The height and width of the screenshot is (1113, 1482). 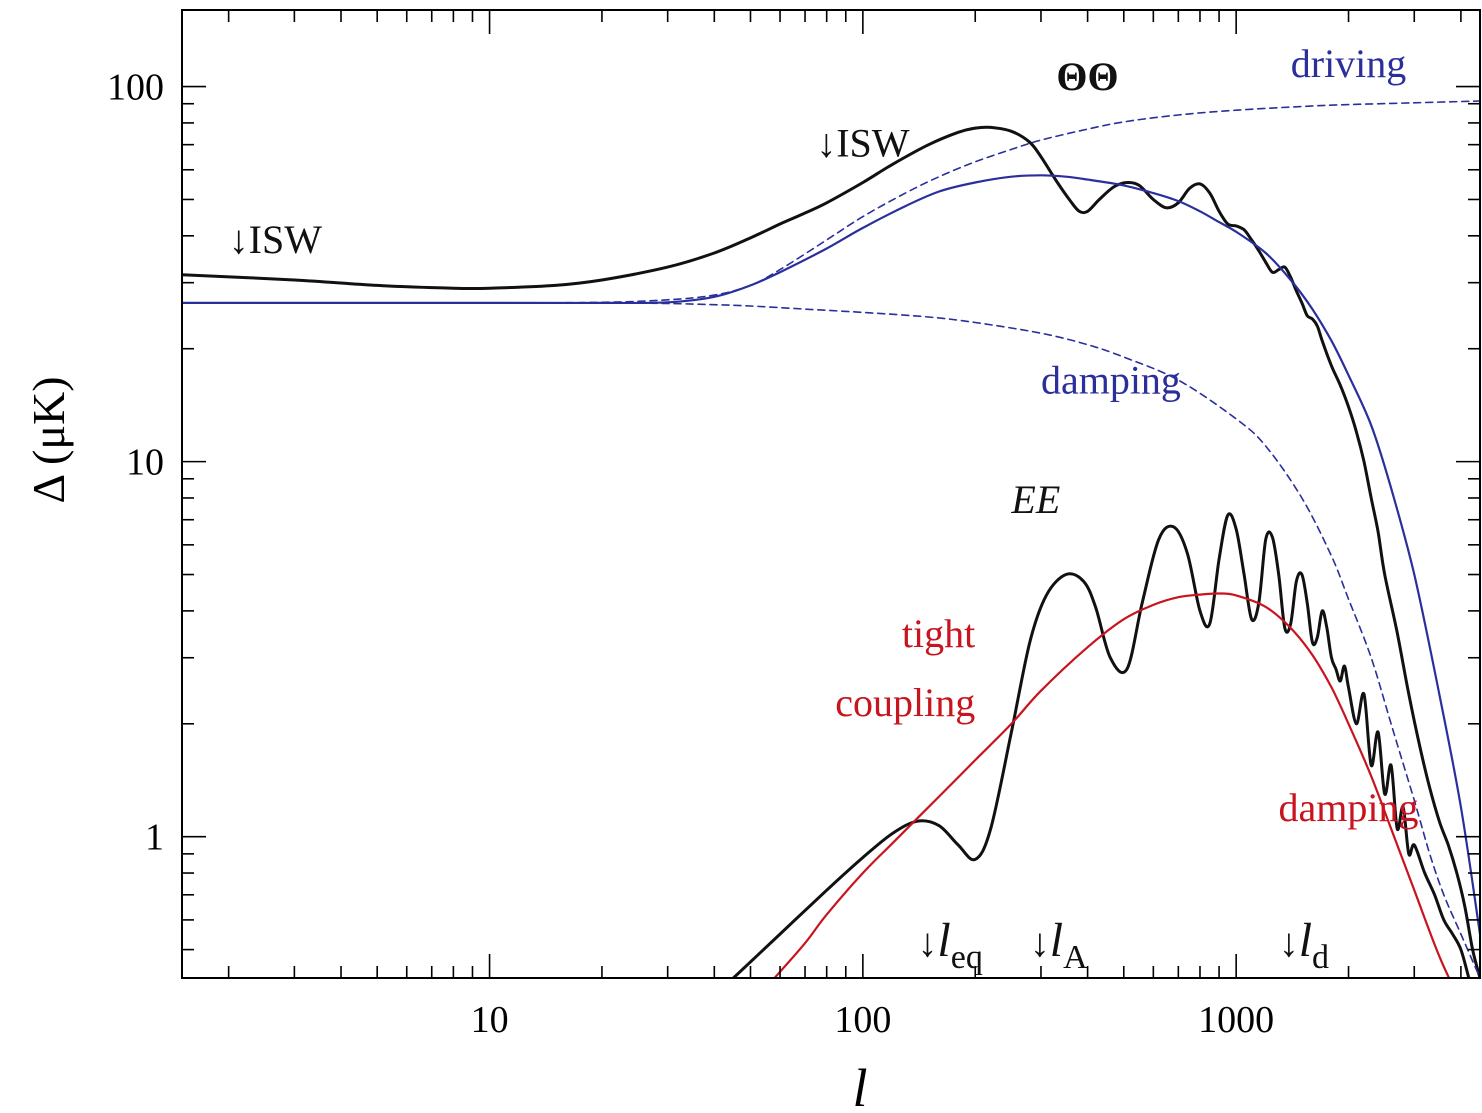 I want to click on y-tick-label: 10, so click(x=145, y=463).